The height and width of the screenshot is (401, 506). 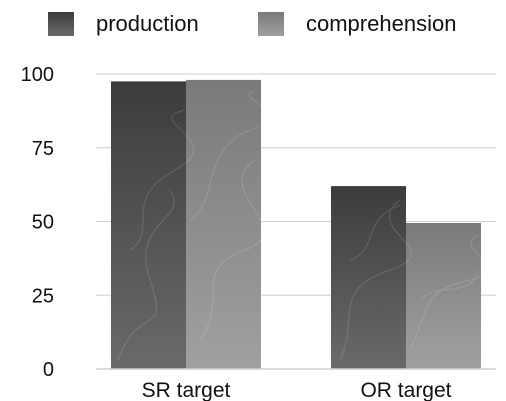 What do you see at coordinates (405, 390) in the screenshot?
I see `x-category-label: OR target` at bounding box center [405, 390].